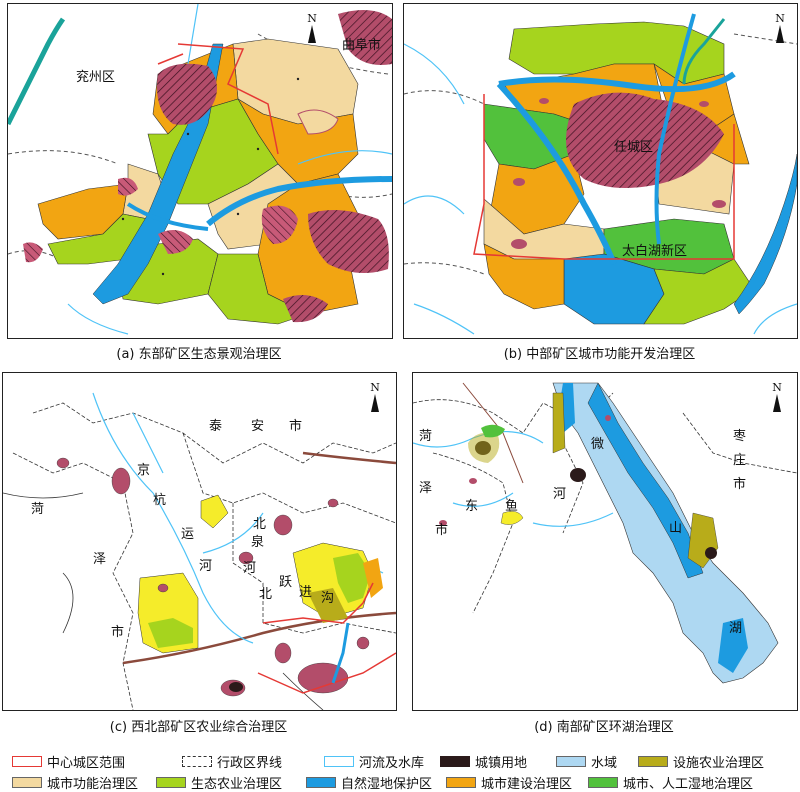 This screenshot has height=792, width=800. I want to click on legend-label: 水域, so click(604, 763).